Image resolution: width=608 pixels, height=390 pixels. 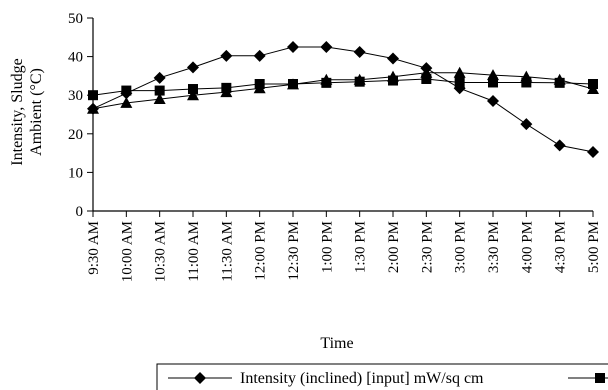 What do you see at coordinates (327, 247) in the screenshot?
I see `x-tick-label: 1:00 PM` at bounding box center [327, 247].